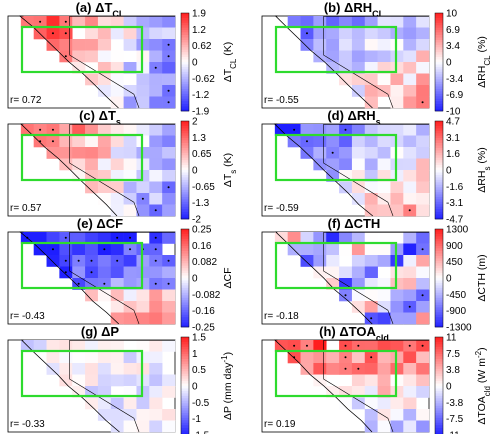 Image resolution: width=500 pixels, height=434 pixels. What do you see at coordinates (455, 79) in the screenshot?
I see `colorbar-tick-label: -3.4` at bounding box center [455, 79].